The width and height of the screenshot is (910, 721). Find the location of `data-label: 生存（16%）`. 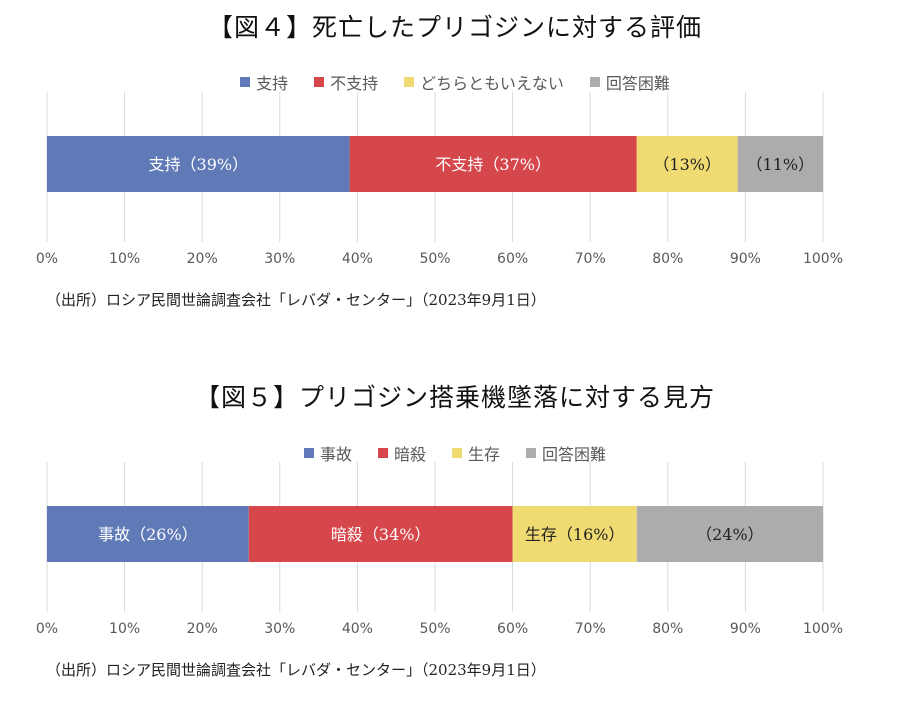

data-label: 生存（16%） is located at coordinates (575, 534).